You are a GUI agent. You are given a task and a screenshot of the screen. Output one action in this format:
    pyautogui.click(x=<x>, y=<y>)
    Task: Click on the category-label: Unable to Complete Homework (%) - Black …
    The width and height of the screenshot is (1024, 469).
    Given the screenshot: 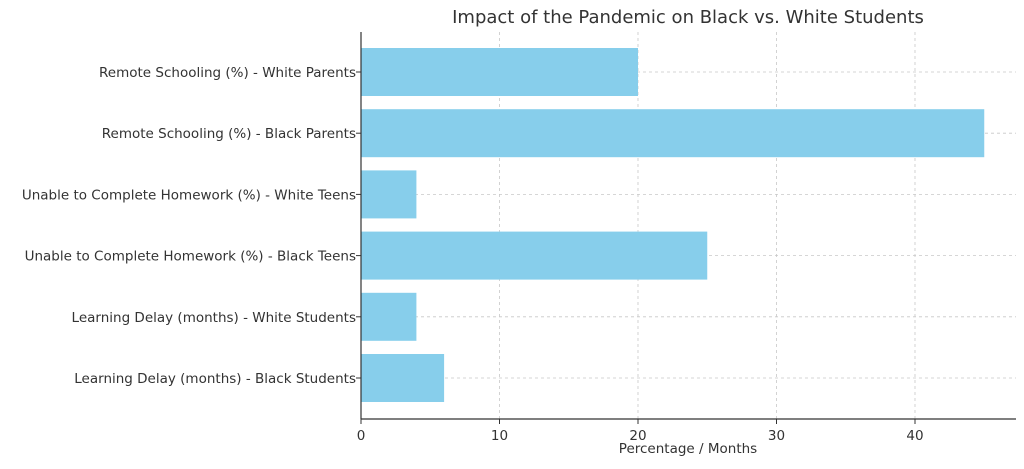 What is the action you would take?
    pyautogui.click(x=190, y=257)
    